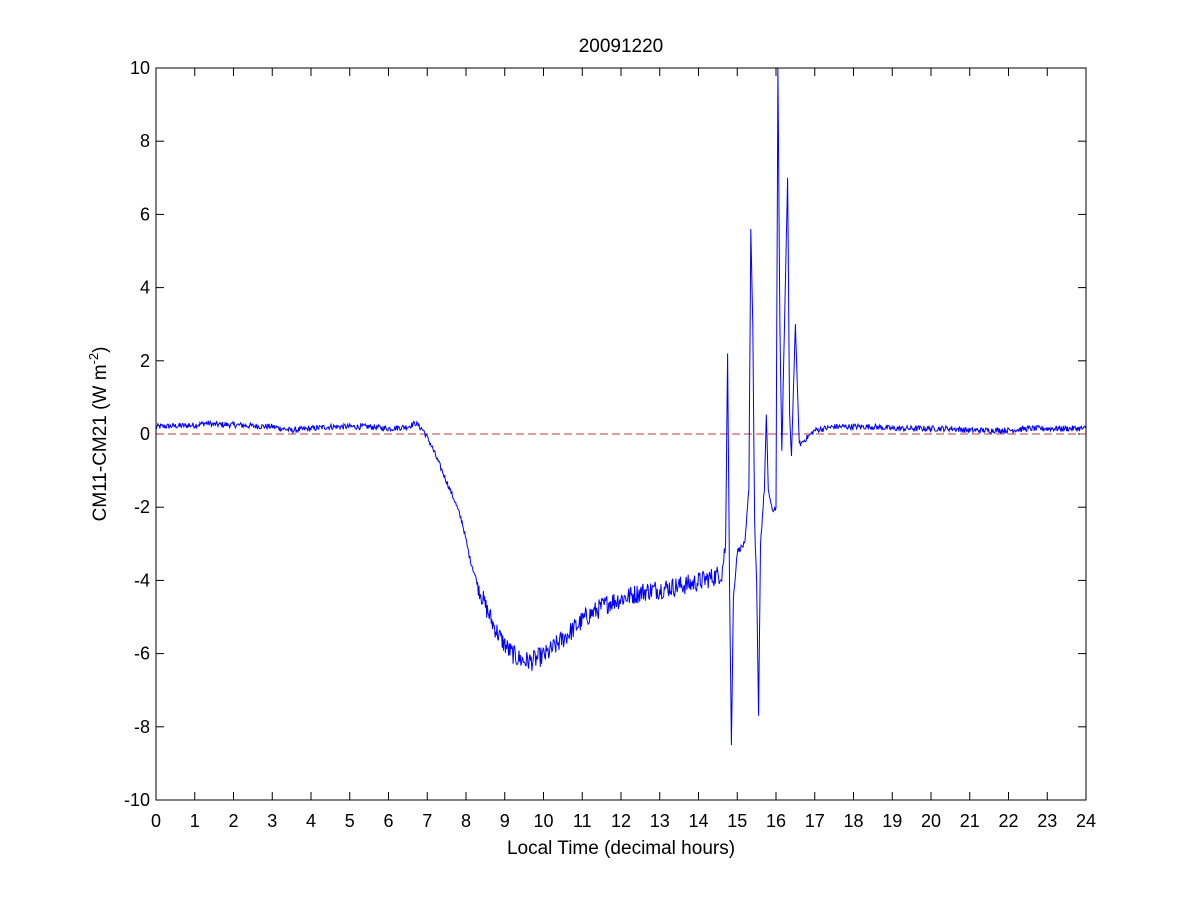 This screenshot has width=1200, height=905. I want to click on y-tick-label: -8, so click(142, 727).